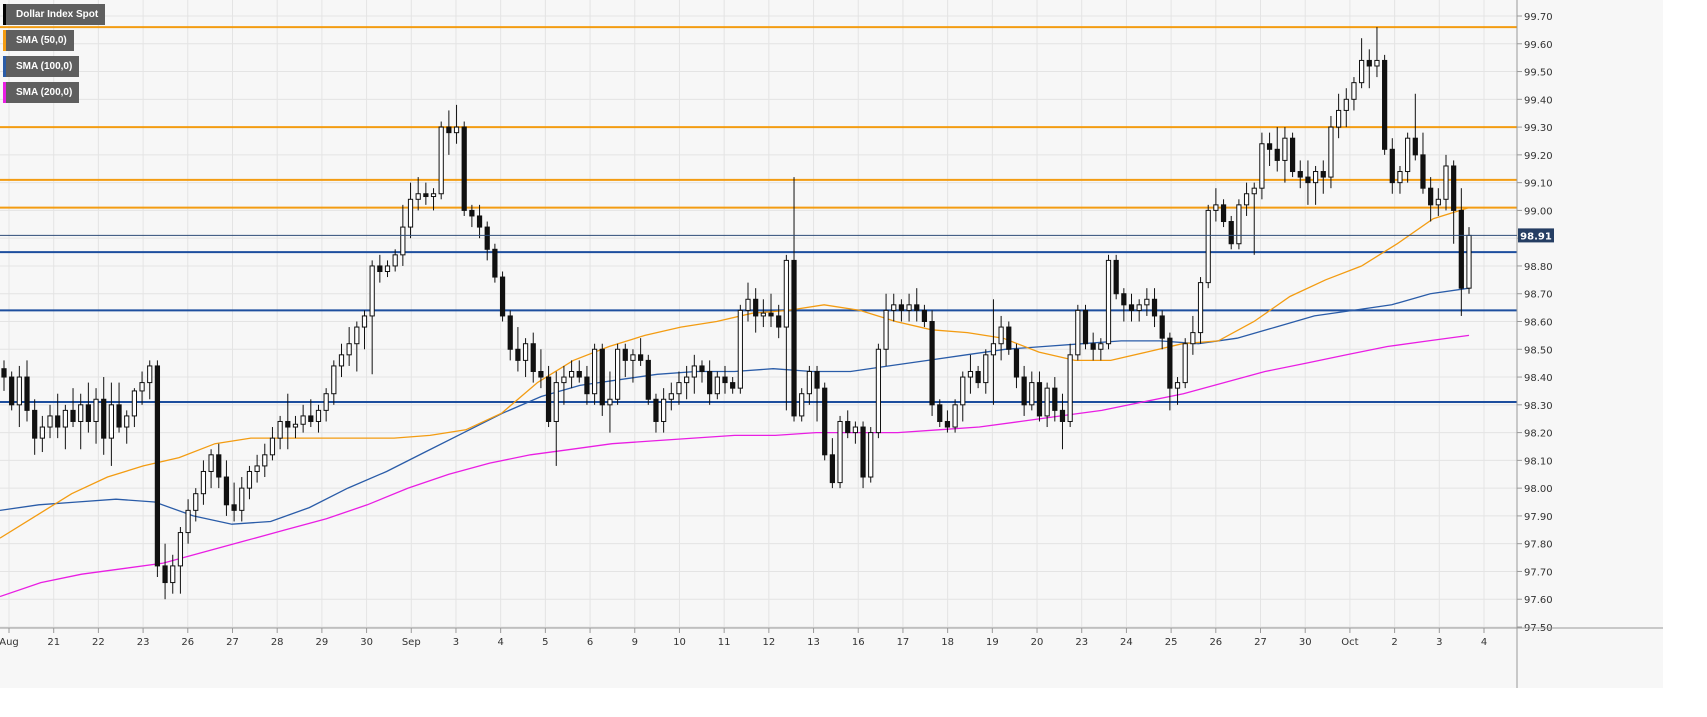  What do you see at coordinates (4, 14) in the screenshot?
I see `legend-swatch-dollar-index` at bounding box center [4, 14].